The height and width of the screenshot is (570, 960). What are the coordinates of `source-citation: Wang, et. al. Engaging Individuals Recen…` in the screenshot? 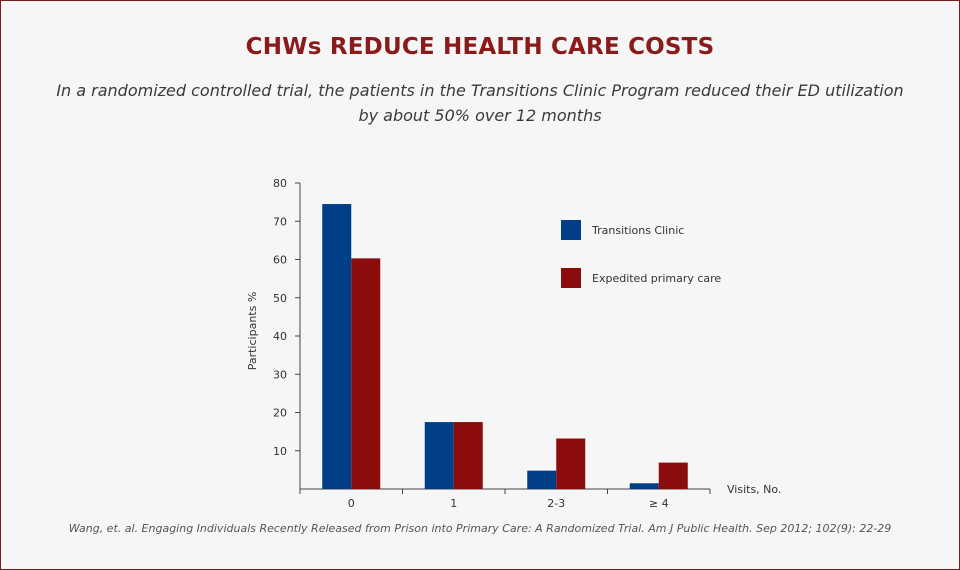 It's located at (480, 528).